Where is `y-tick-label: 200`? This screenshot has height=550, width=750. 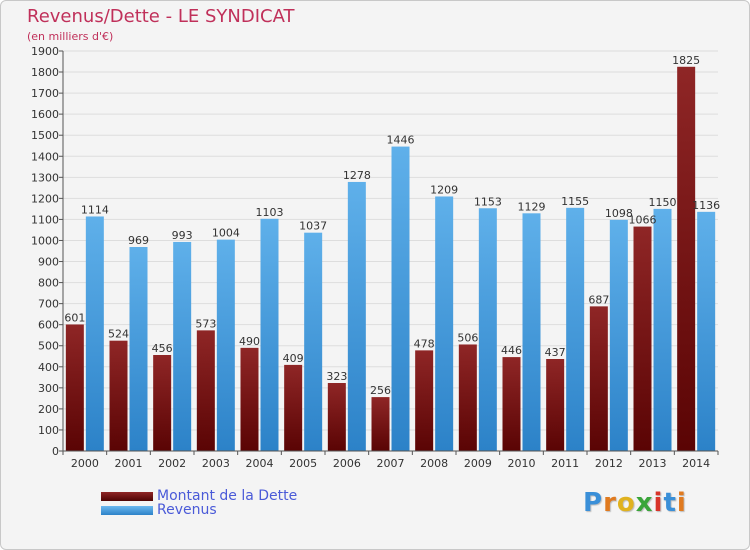 y-tick-label: 200 is located at coordinates (48, 409).